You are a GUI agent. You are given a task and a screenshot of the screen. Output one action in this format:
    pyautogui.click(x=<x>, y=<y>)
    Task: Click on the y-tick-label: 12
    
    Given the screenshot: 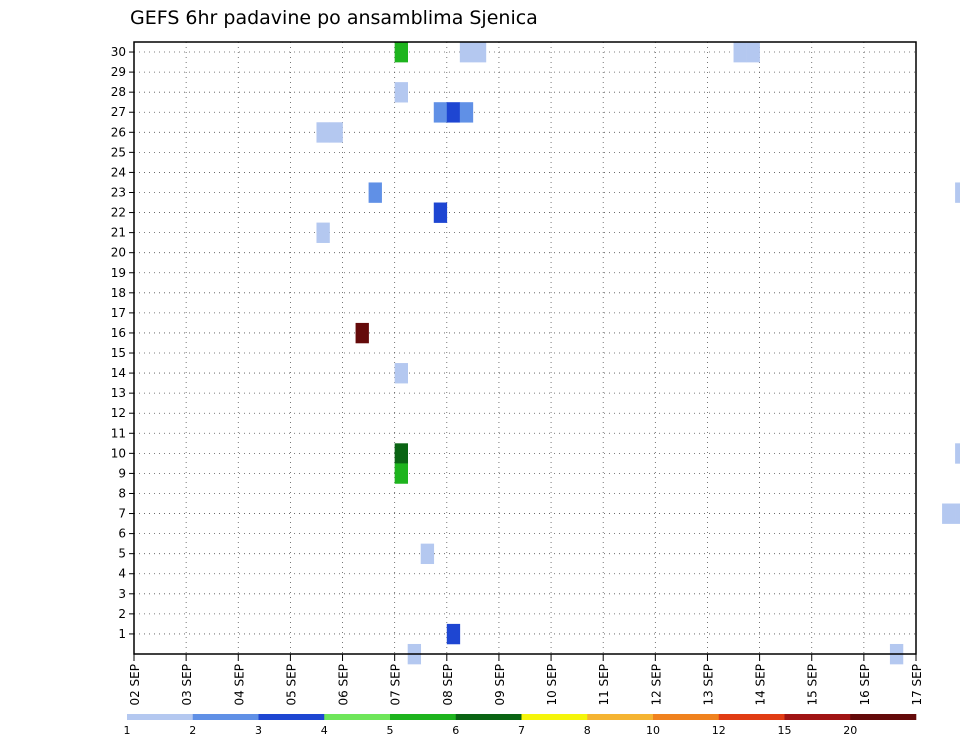 What is the action you would take?
    pyautogui.click(x=118, y=413)
    